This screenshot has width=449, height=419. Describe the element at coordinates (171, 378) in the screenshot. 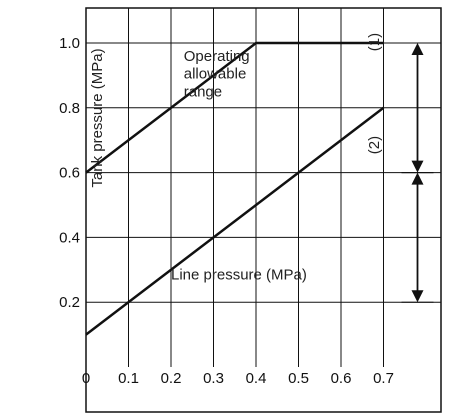

I see `x-tick-label-2: 0.2` at that location.